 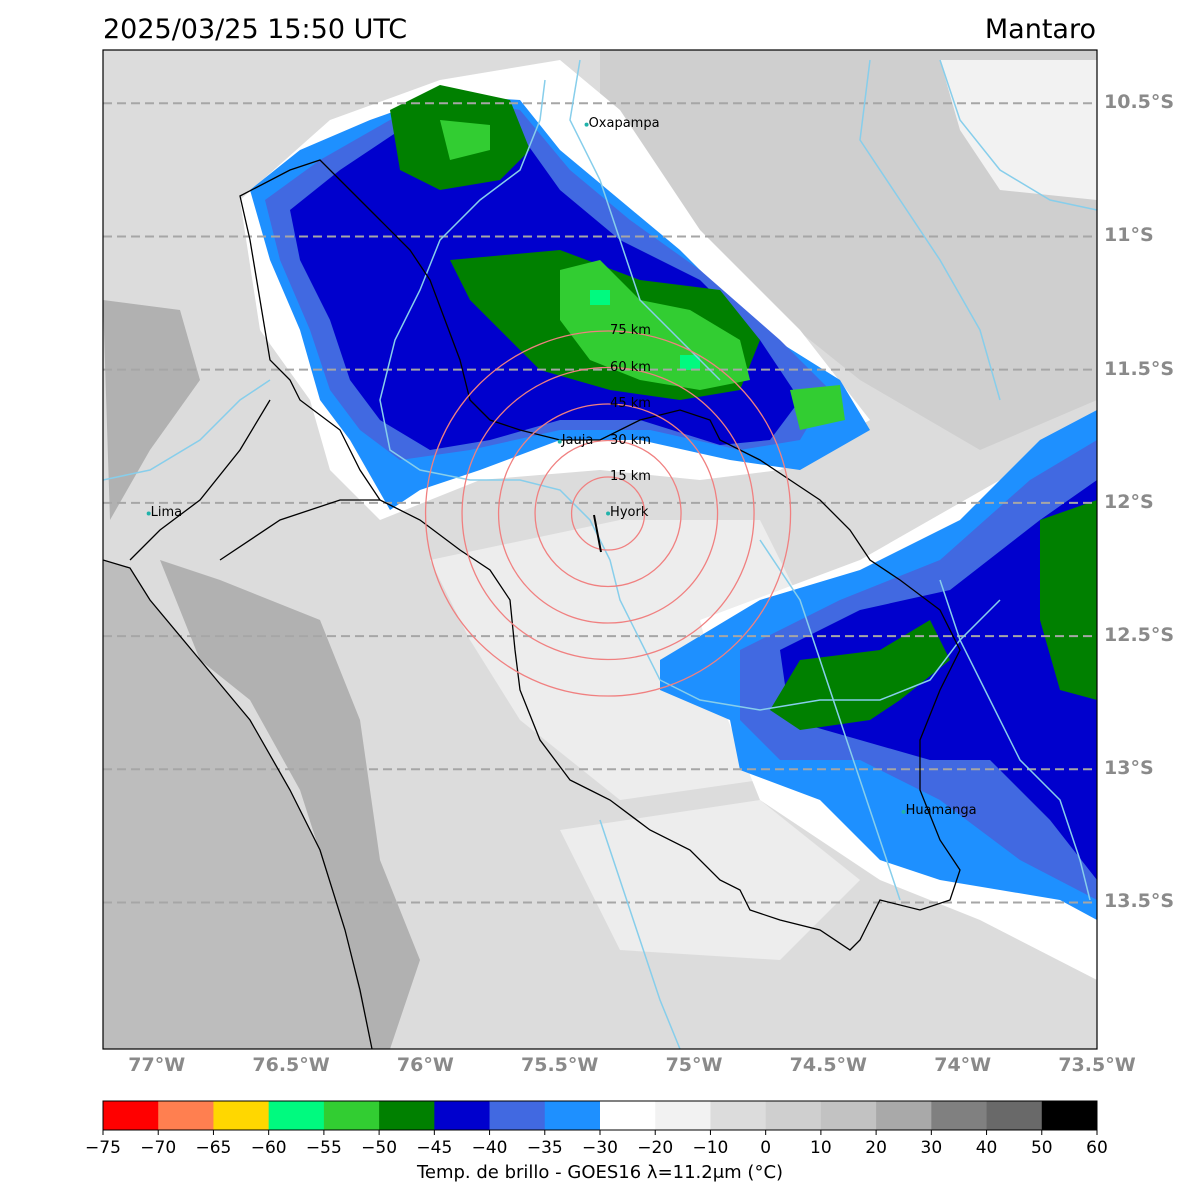 I want to click on cloud-white-northeast, so click(x=1018, y=130).